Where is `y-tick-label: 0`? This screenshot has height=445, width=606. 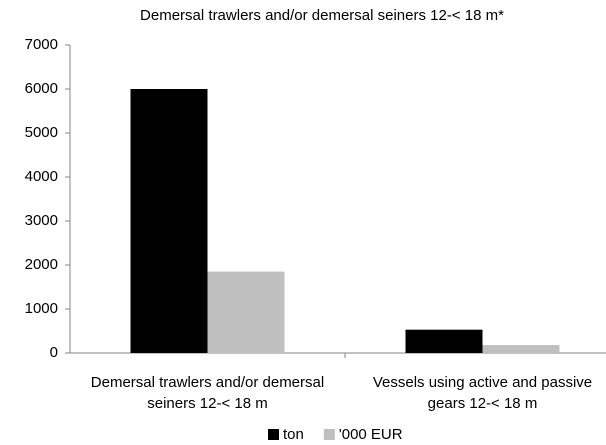 y-tick-label: 0 is located at coordinates (54, 352).